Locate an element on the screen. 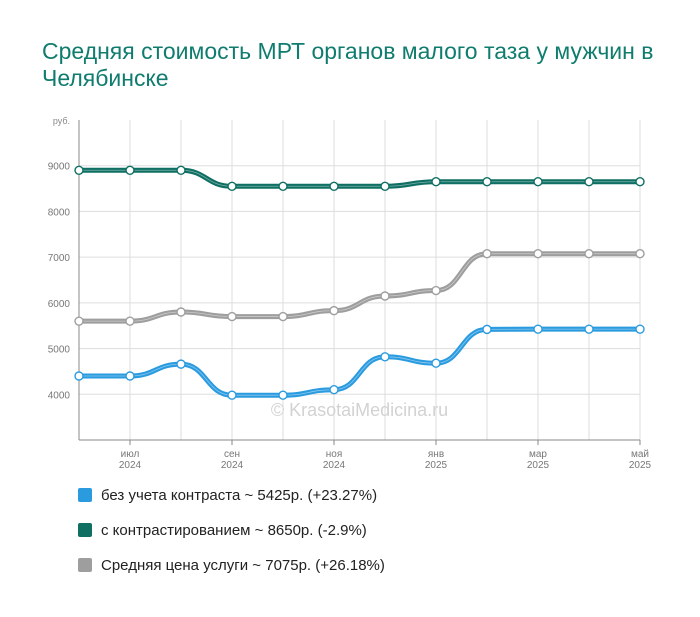 This screenshot has width=700, height=617. x-tick-label-month: ноя is located at coordinates (334, 454).